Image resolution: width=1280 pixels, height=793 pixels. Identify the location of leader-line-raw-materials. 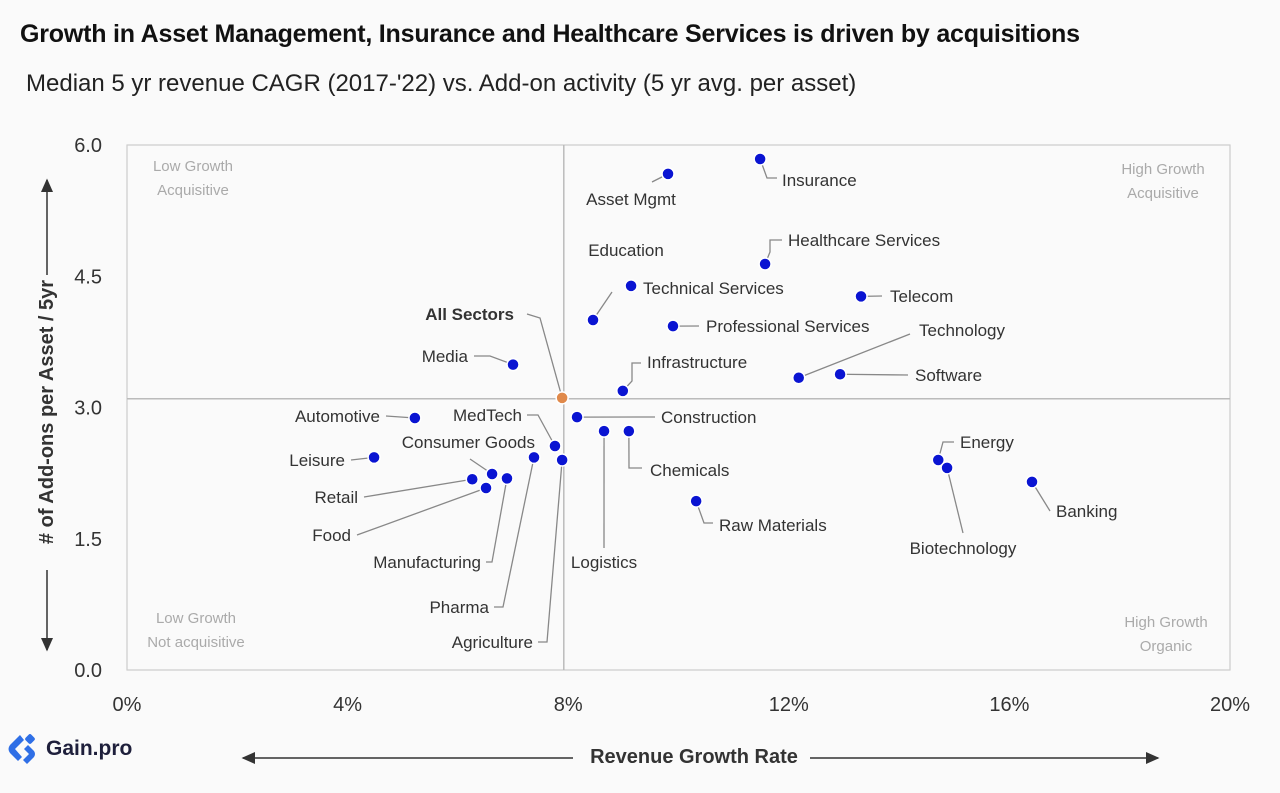
(704, 512).